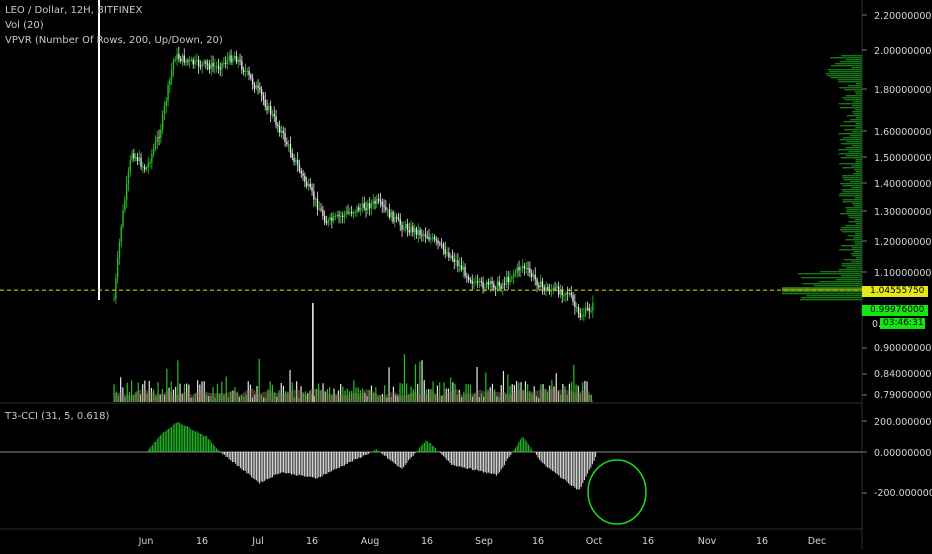  Describe the element at coordinates (24, 25) in the screenshot. I see `volume-legend: Vol (20)` at that location.